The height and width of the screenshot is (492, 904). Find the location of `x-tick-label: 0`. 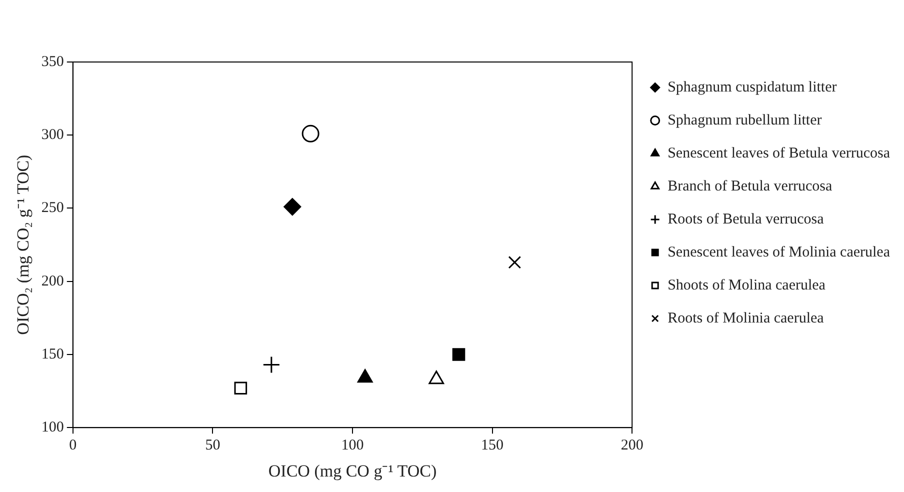

x-tick-label: 0 is located at coordinates (73, 446).